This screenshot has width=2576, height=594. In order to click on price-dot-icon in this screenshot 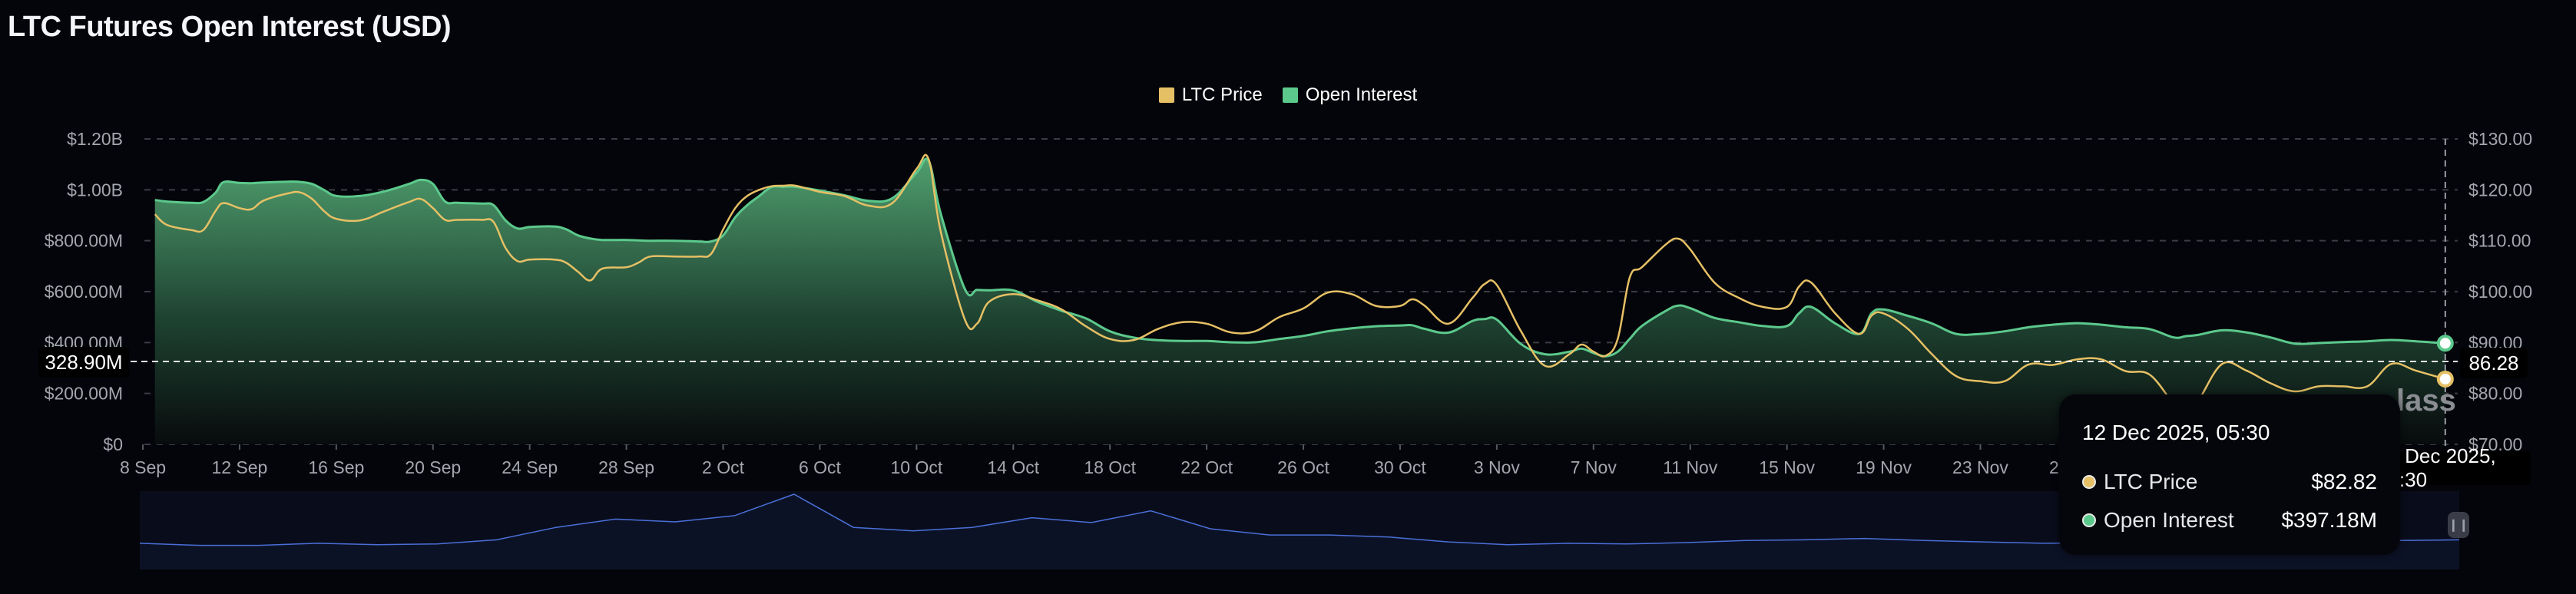, I will do `click(2089, 482)`.